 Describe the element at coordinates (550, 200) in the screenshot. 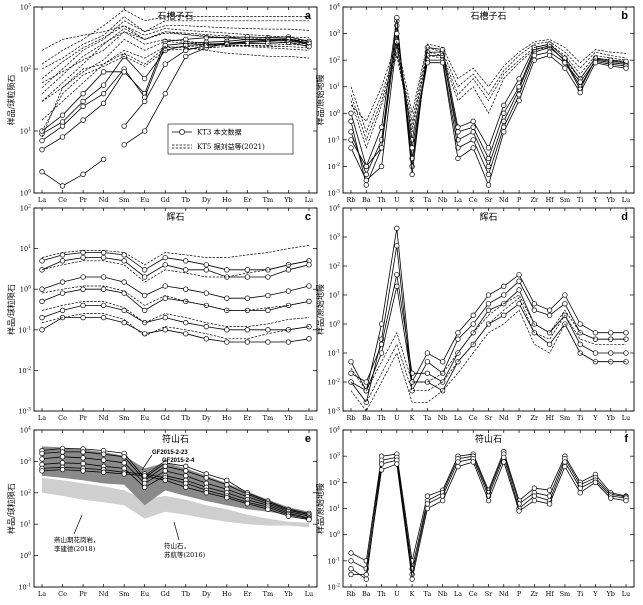

I see `x-tick-label: Hf` at that location.